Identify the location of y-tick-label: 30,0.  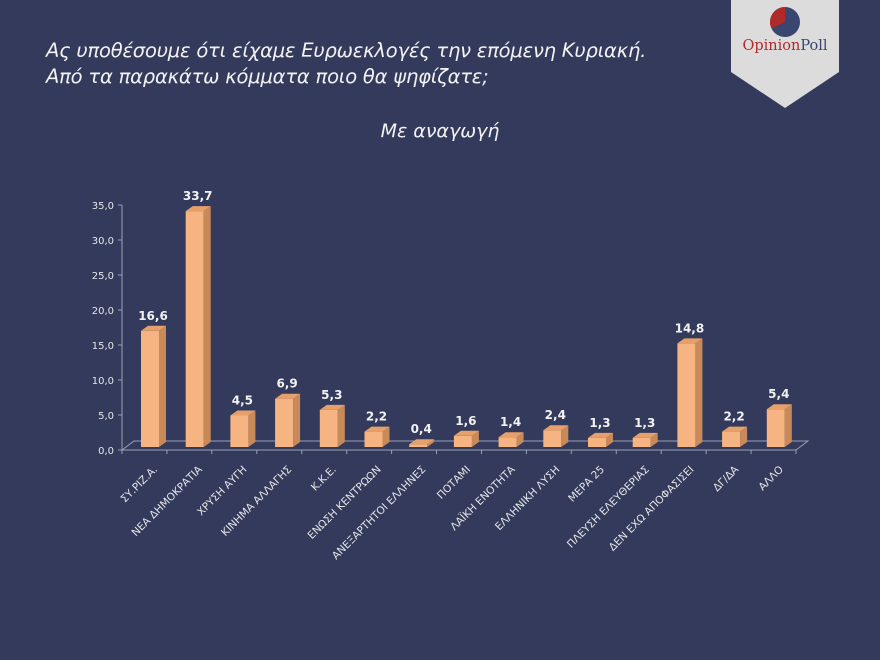
(103, 241).